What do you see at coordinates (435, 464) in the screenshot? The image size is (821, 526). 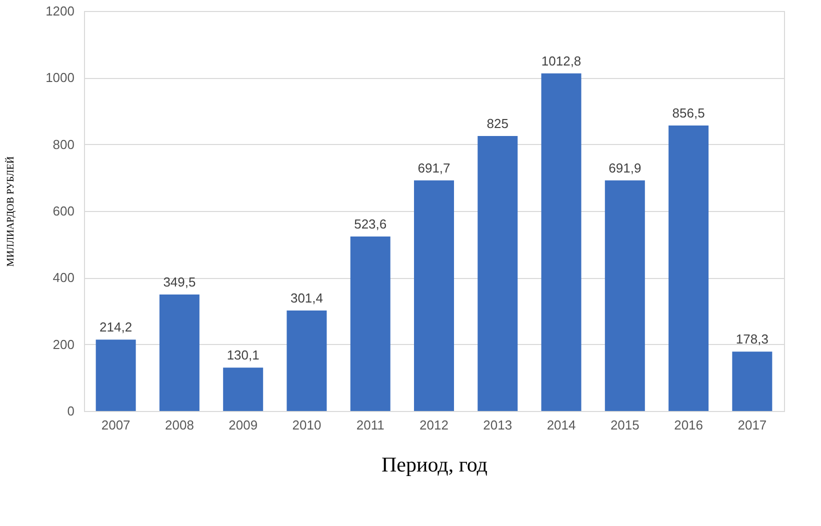 I see `x-axis-title: Период, год` at bounding box center [435, 464].